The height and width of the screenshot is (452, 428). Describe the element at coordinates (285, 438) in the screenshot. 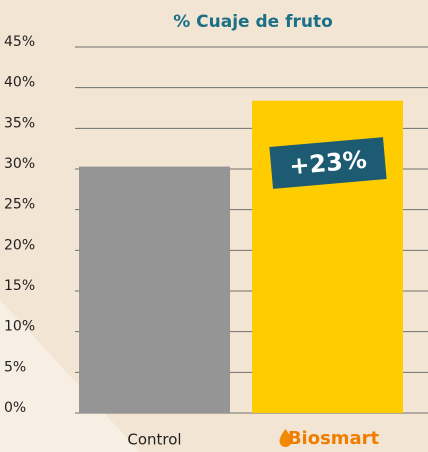

I see `logo-drop` at that location.